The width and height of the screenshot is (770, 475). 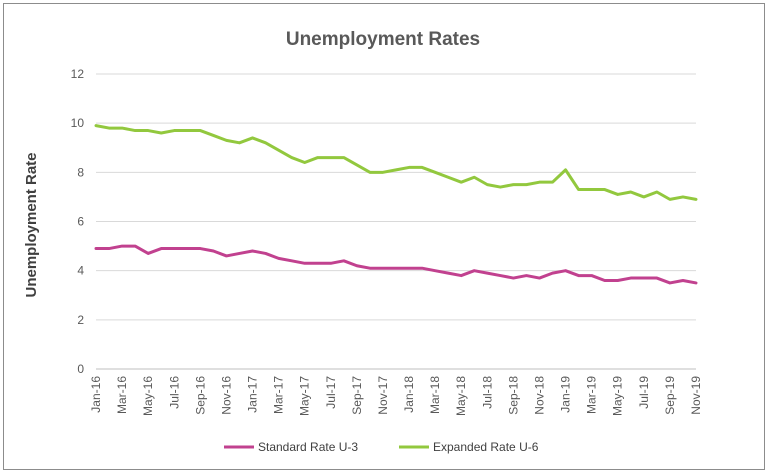 What do you see at coordinates (513, 395) in the screenshot?
I see `x-tick-label: Sep-18` at bounding box center [513, 395].